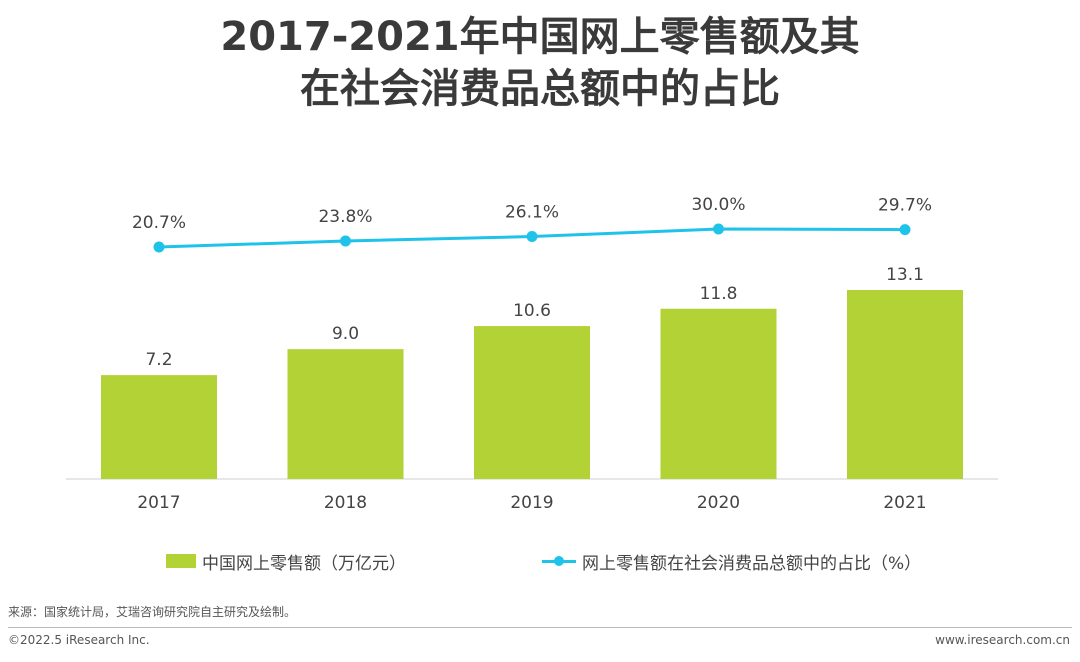 The height and width of the screenshot is (662, 1080). Describe the element at coordinates (304, 563) in the screenshot. I see `legend-bar-label: 中国网上零售额（万亿元）` at that location.